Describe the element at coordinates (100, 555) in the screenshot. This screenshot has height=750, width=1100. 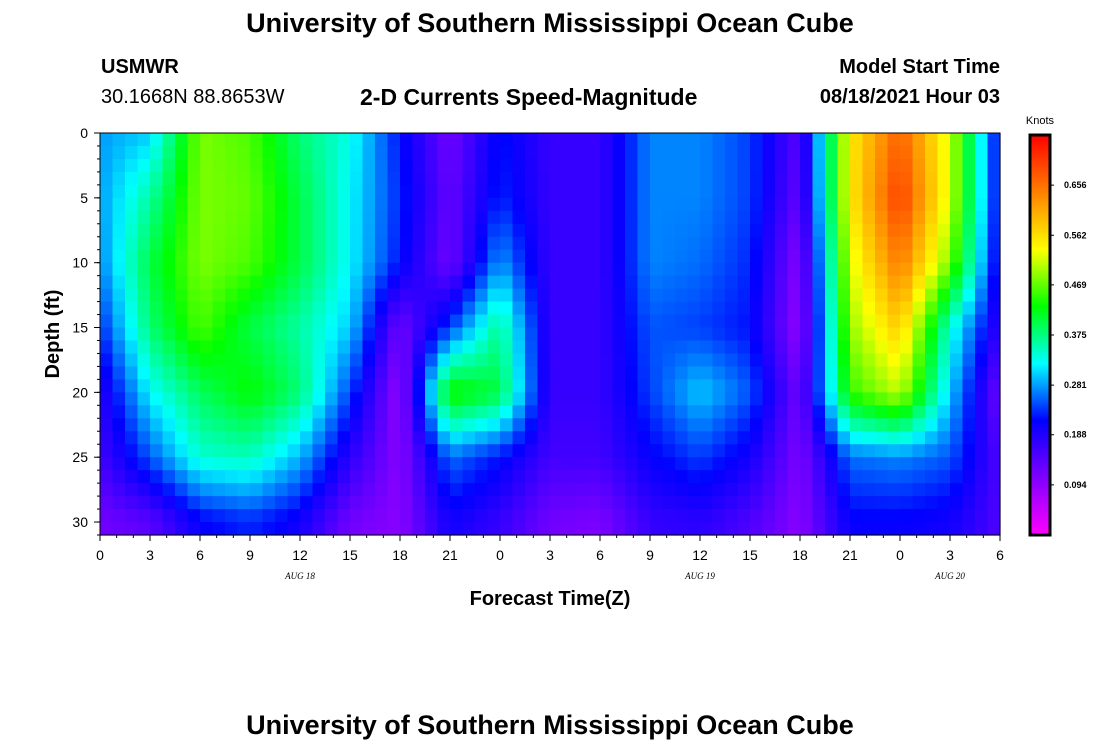
I see `x-tick-label: 0` at that location.